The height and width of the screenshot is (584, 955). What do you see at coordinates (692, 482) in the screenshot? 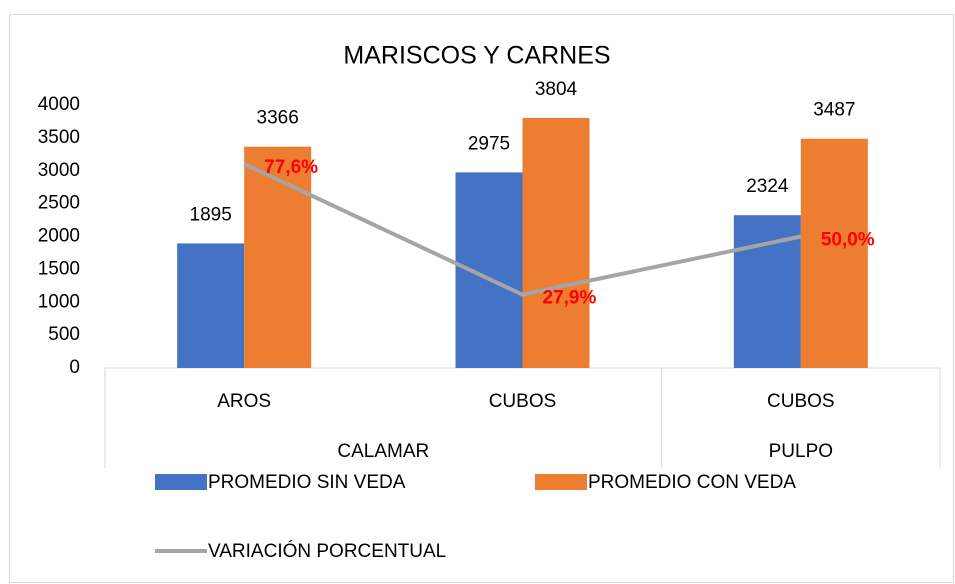
I see `legend-label: PROMEDIO CON VEDA` at bounding box center [692, 482].